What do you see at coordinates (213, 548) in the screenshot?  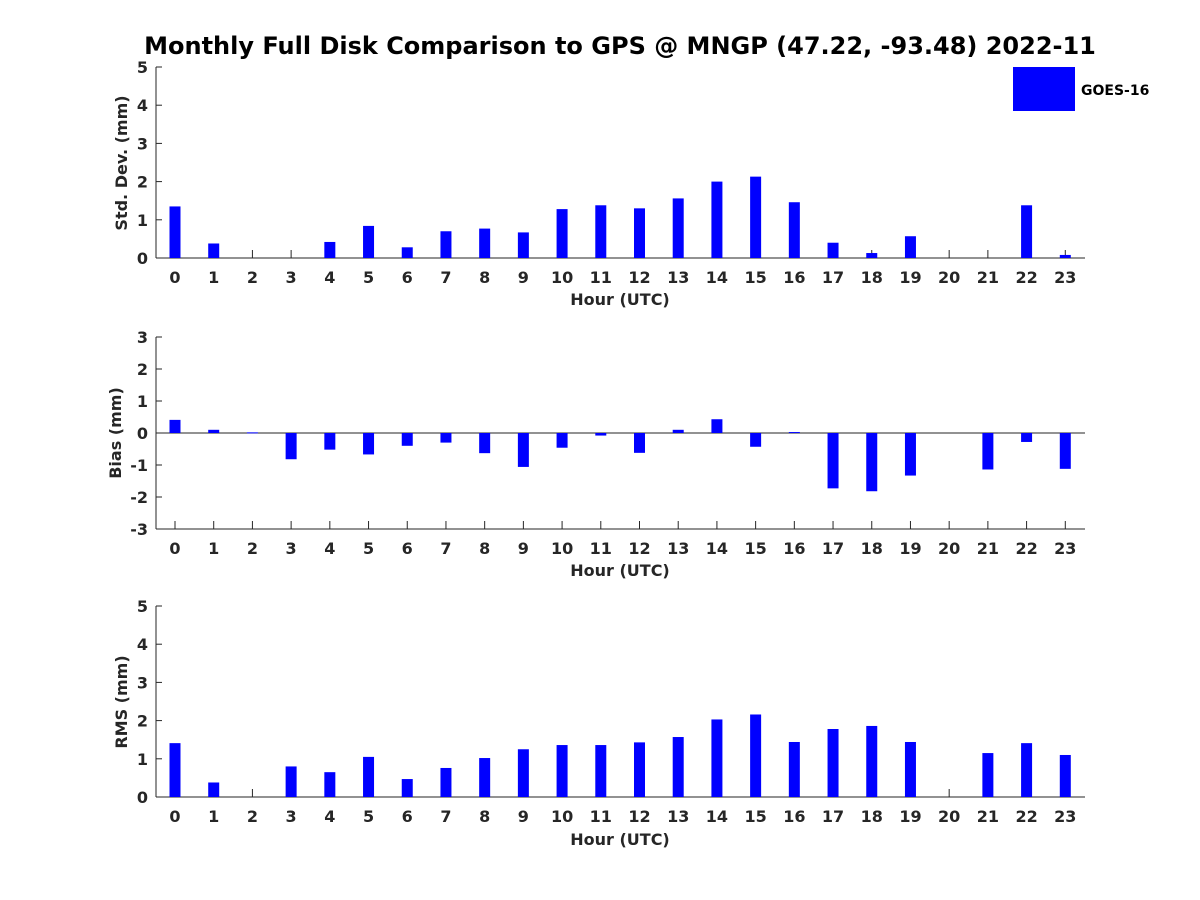 I see `x-tick-label: 1` at bounding box center [213, 548].